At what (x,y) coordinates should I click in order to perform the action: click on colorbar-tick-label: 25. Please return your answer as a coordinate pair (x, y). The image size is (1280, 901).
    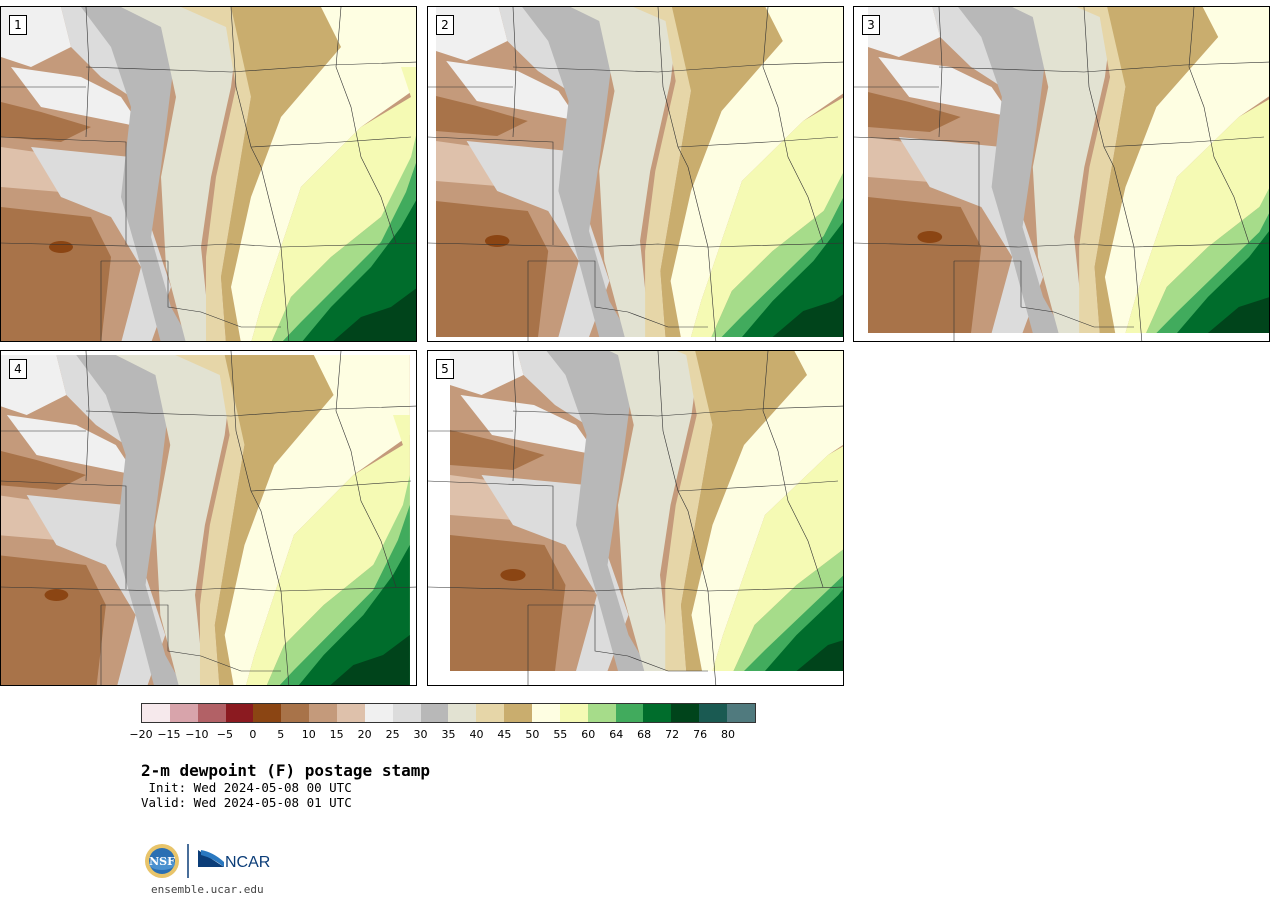
    Looking at the image, I should click on (392, 734).